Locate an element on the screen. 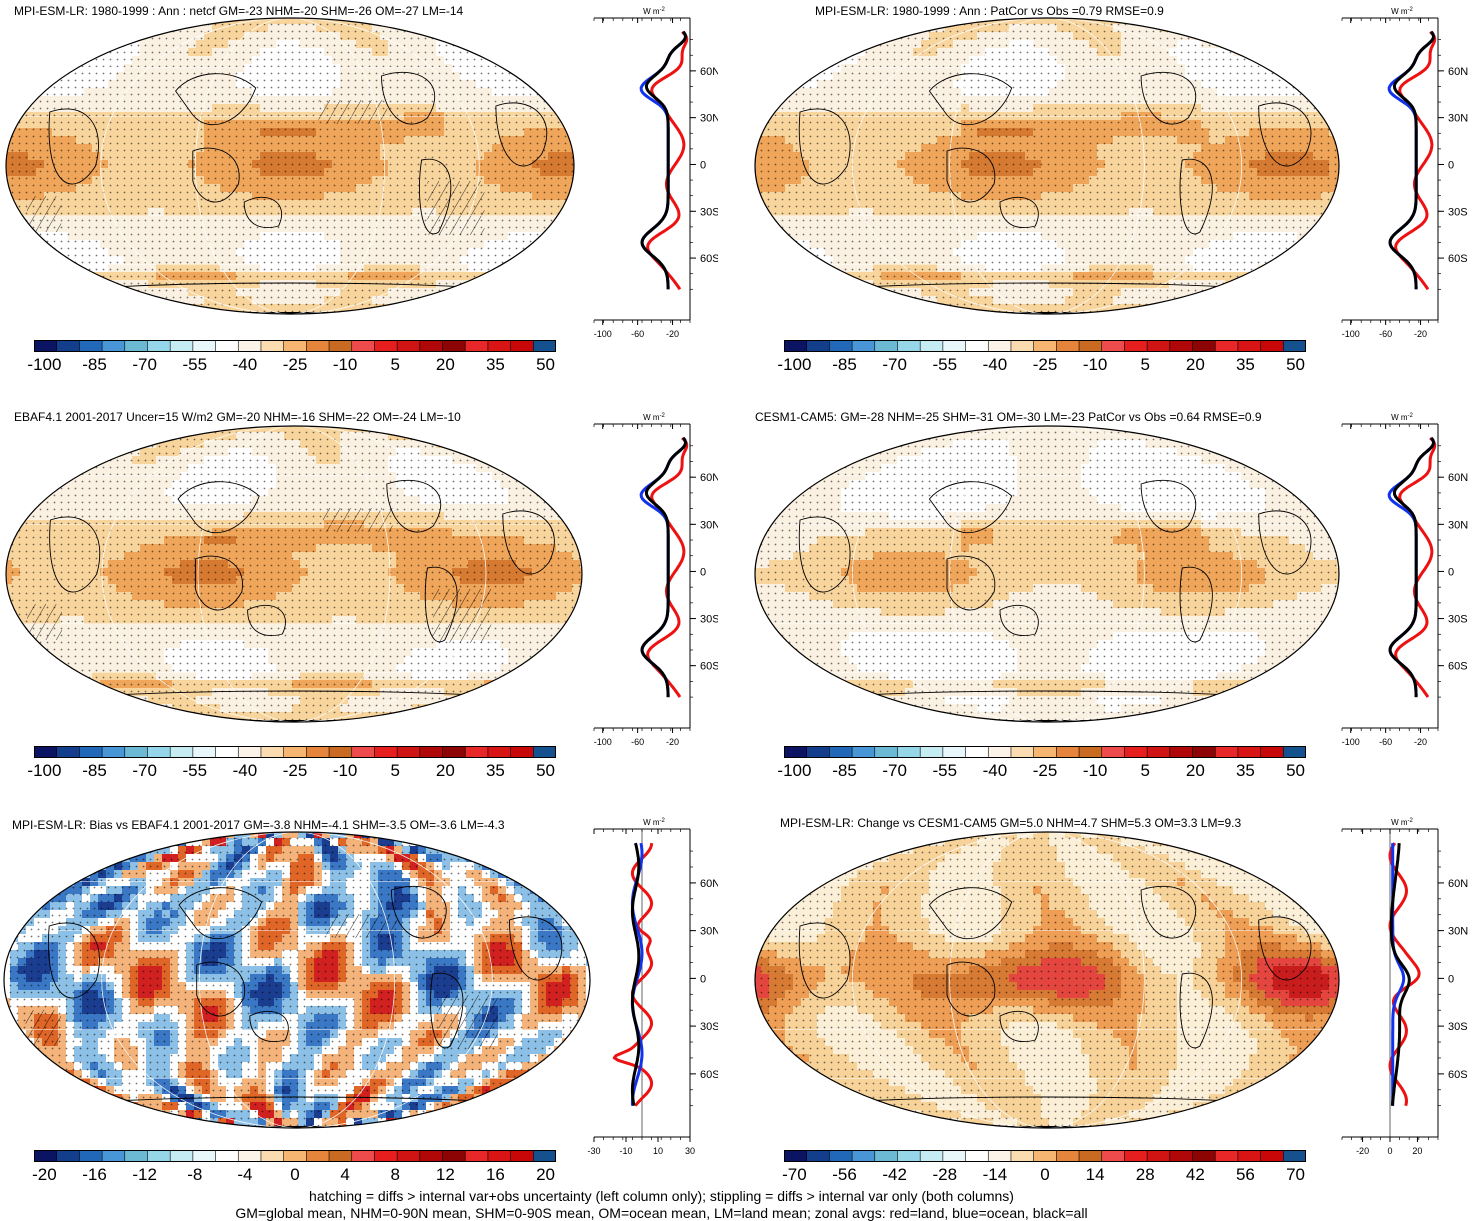 The image size is (1483, 1221). colorbar-labels-panel-5: -20 -16 -12 -8 -4 0 4 8 12 16 20 is located at coordinates (294, 1176).